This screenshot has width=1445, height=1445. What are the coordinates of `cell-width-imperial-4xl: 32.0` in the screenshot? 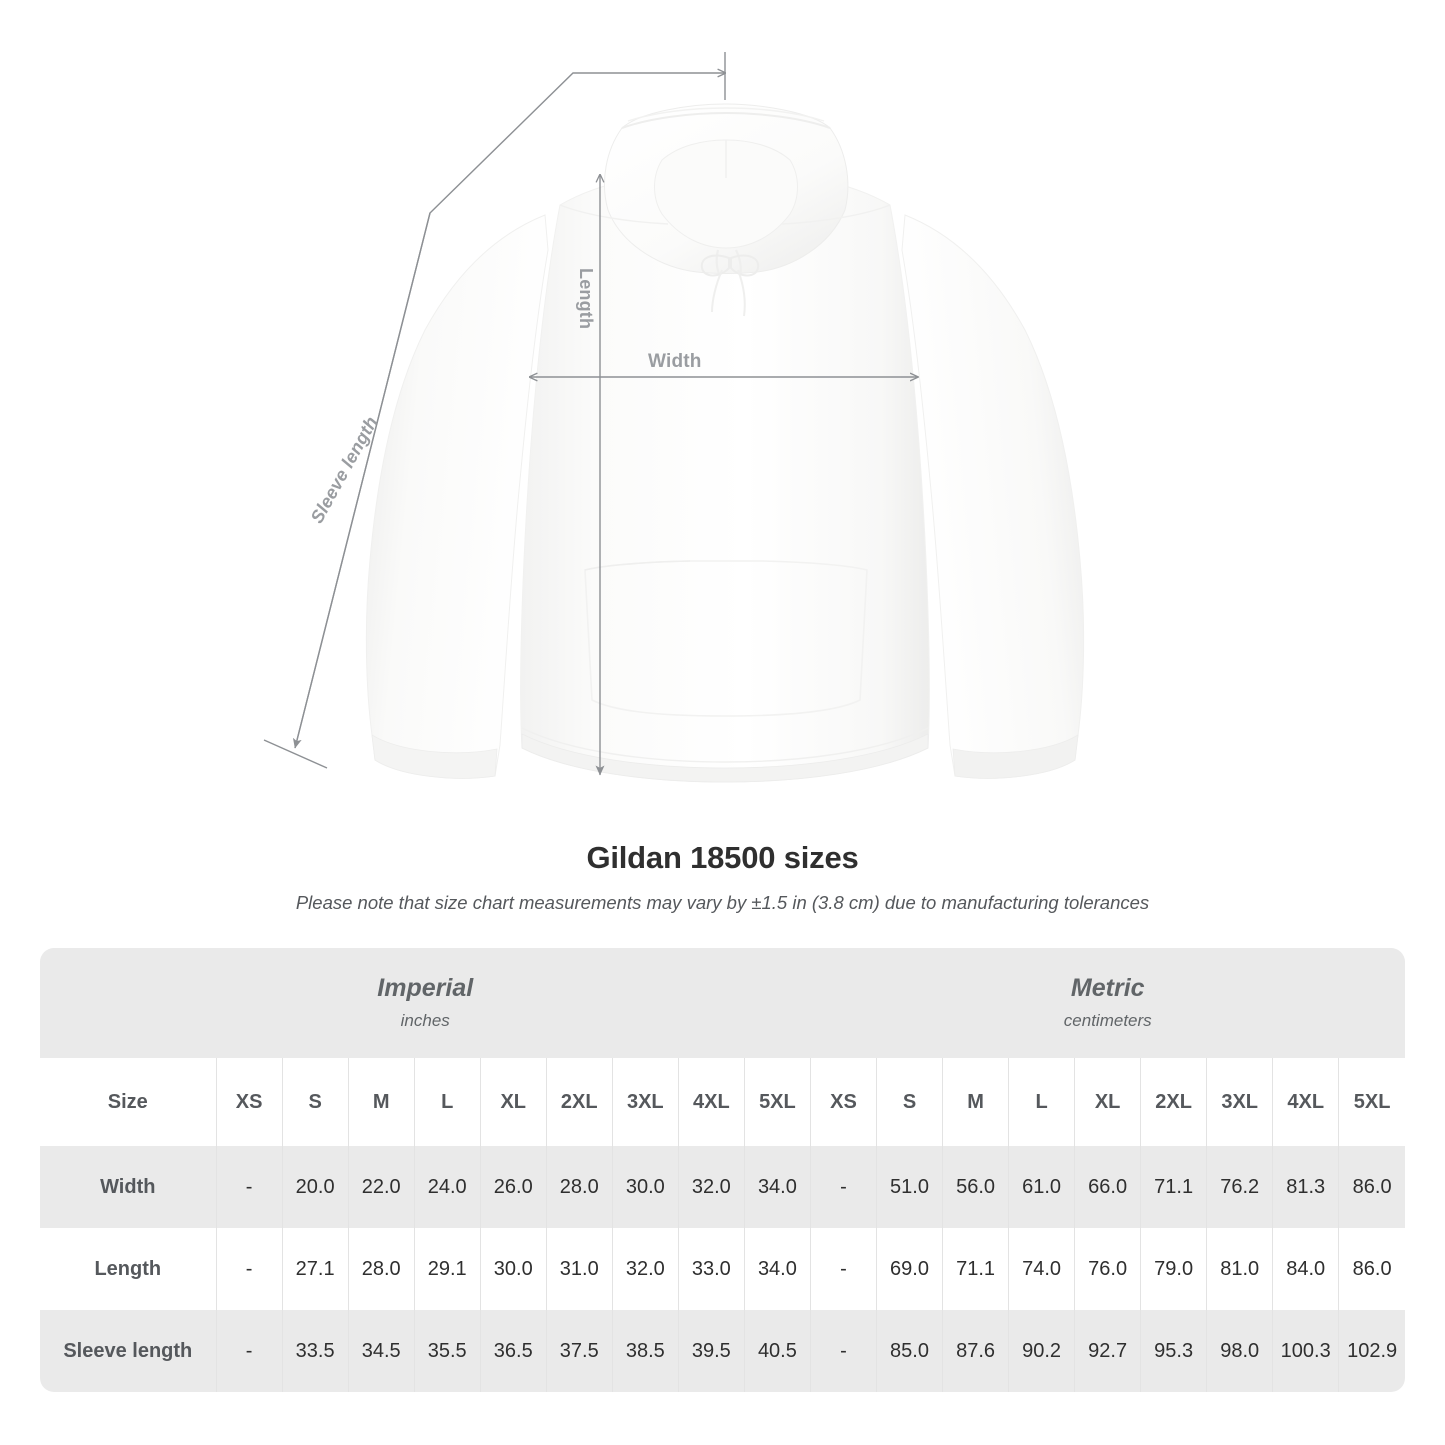 It's located at (711, 1187).